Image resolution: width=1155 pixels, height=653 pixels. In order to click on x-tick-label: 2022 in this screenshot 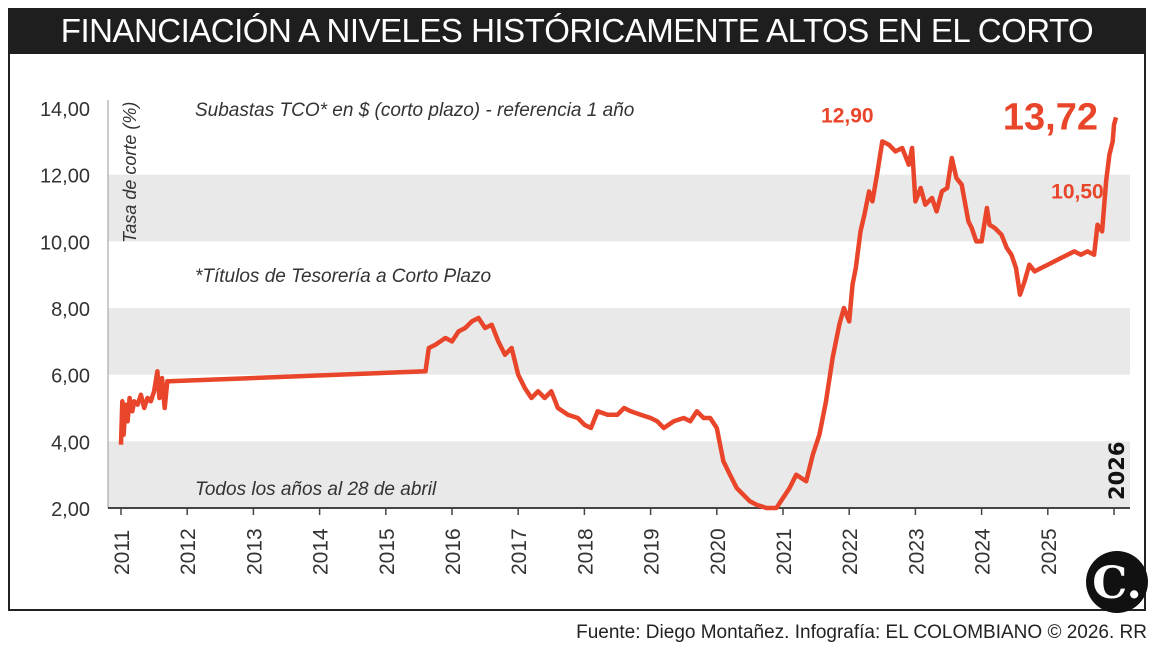, I will do `click(850, 551)`.